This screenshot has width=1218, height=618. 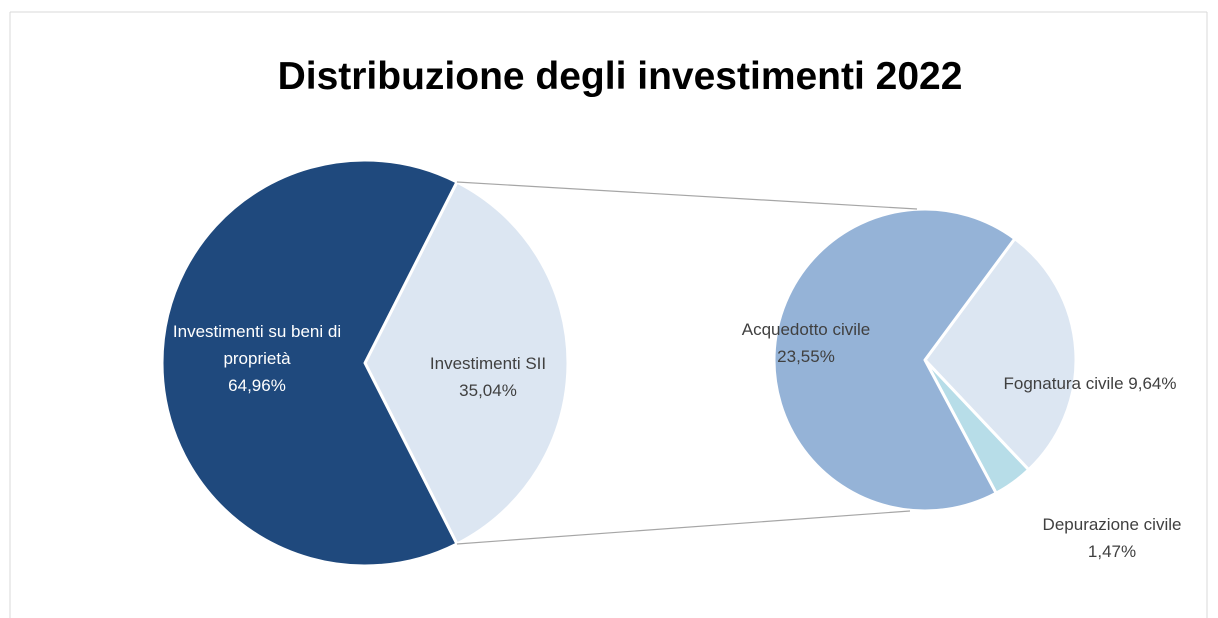 What do you see at coordinates (620, 76) in the screenshot?
I see `chart-title: Distribuzione degli investimenti 2022` at bounding box center [620, 76].